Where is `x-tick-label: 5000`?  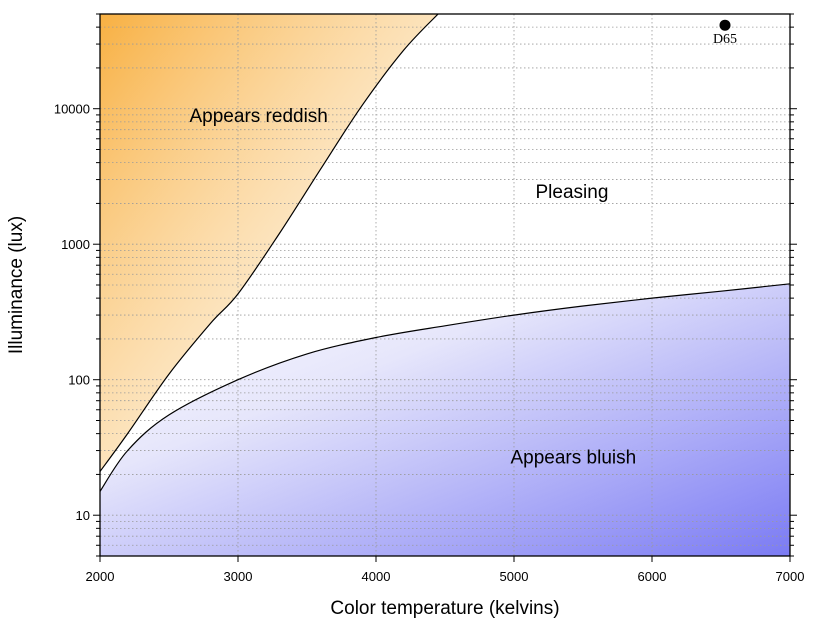 x-tick-label: 5000 is located at coordinates (514, 576).